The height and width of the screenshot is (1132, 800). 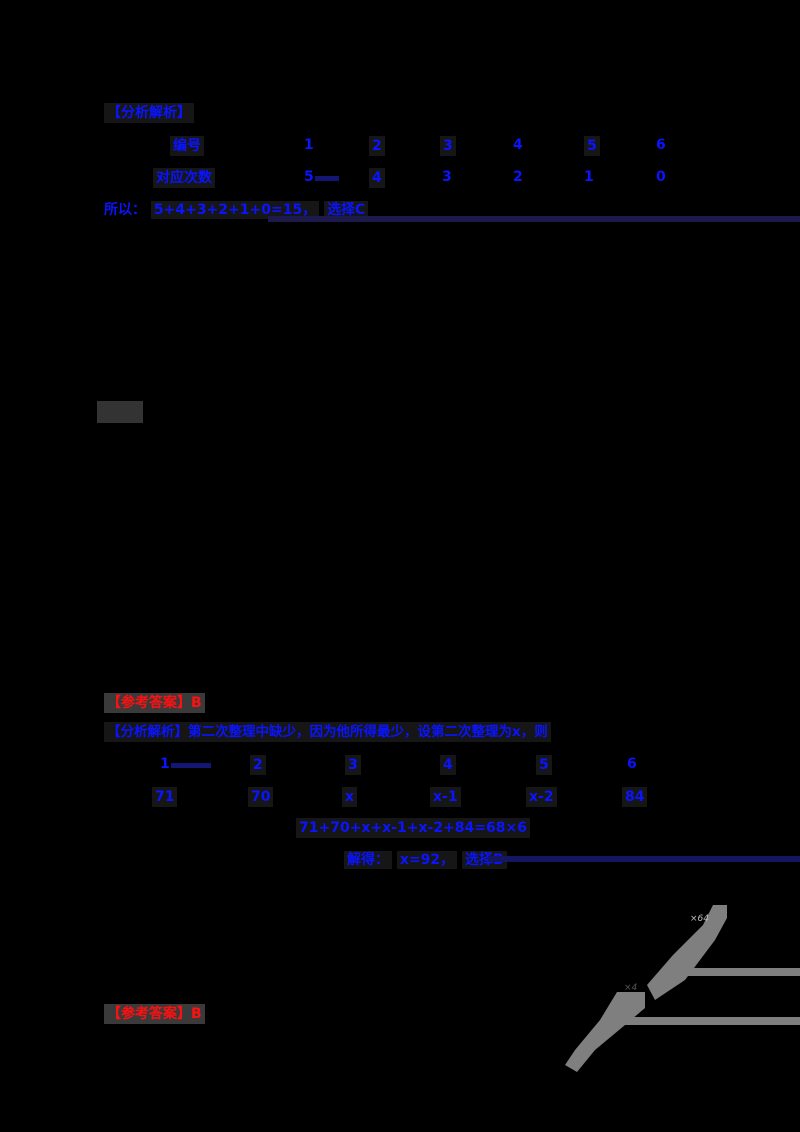 I want to click on diagonal-stamp-icon, so click(x=682, y=988).